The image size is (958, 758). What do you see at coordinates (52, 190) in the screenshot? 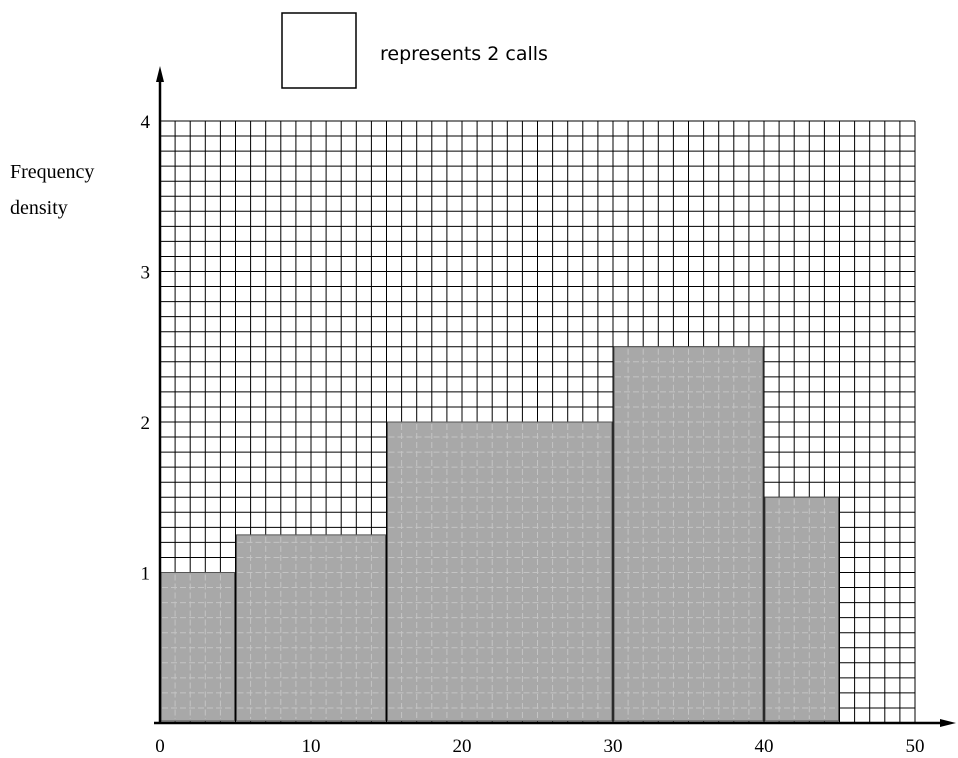
I see `y-axis-label: Frequency density` at bounding box center [52, 190].